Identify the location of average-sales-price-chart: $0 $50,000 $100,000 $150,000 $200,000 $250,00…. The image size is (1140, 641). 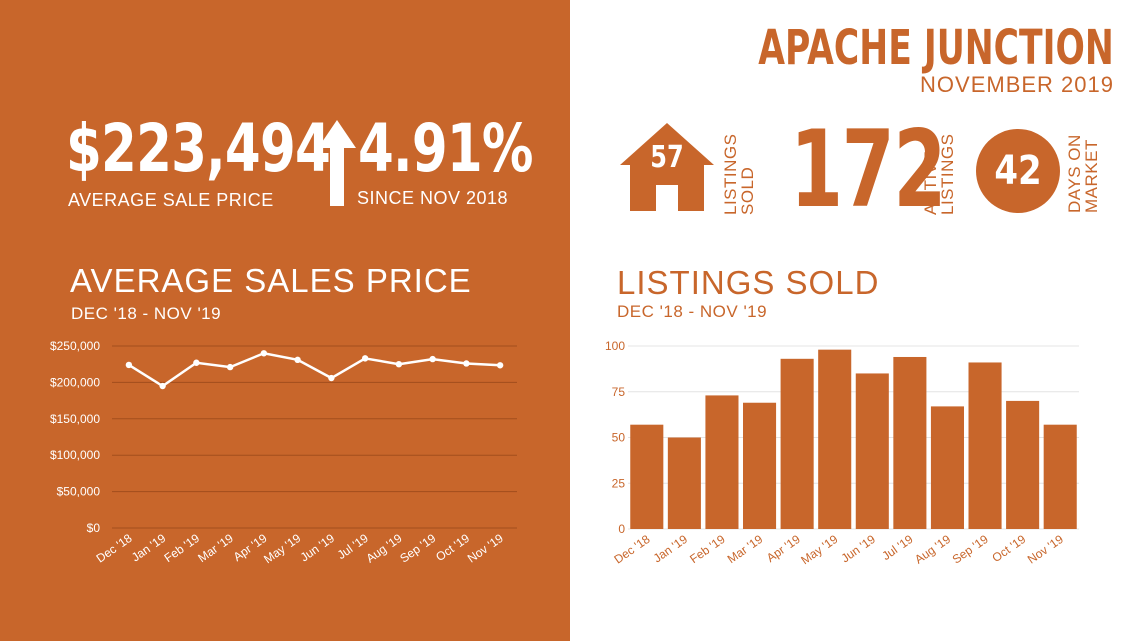
(283, 453).